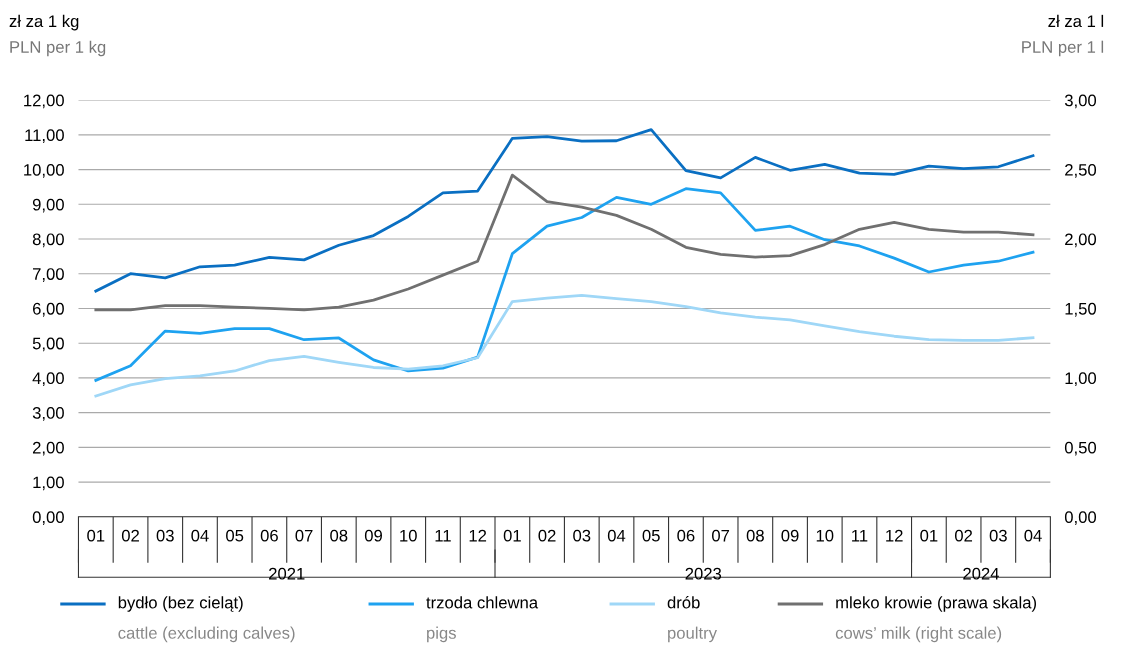 Image resolution: width=1121 pixels, height=646 pixels. What do you see at coordinates (692, 619) in the screenshot?
I see `legend-label: drób poultry` at bounding box center [692, 619].